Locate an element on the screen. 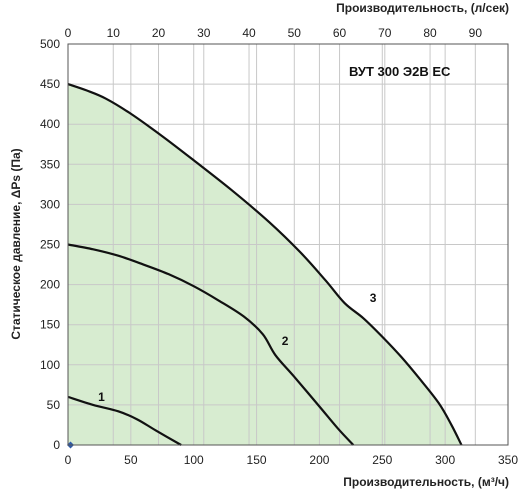 The width and height of the screenshot is (529, 498). x2-tick-label: 70 is located at coordinates (385, 33).